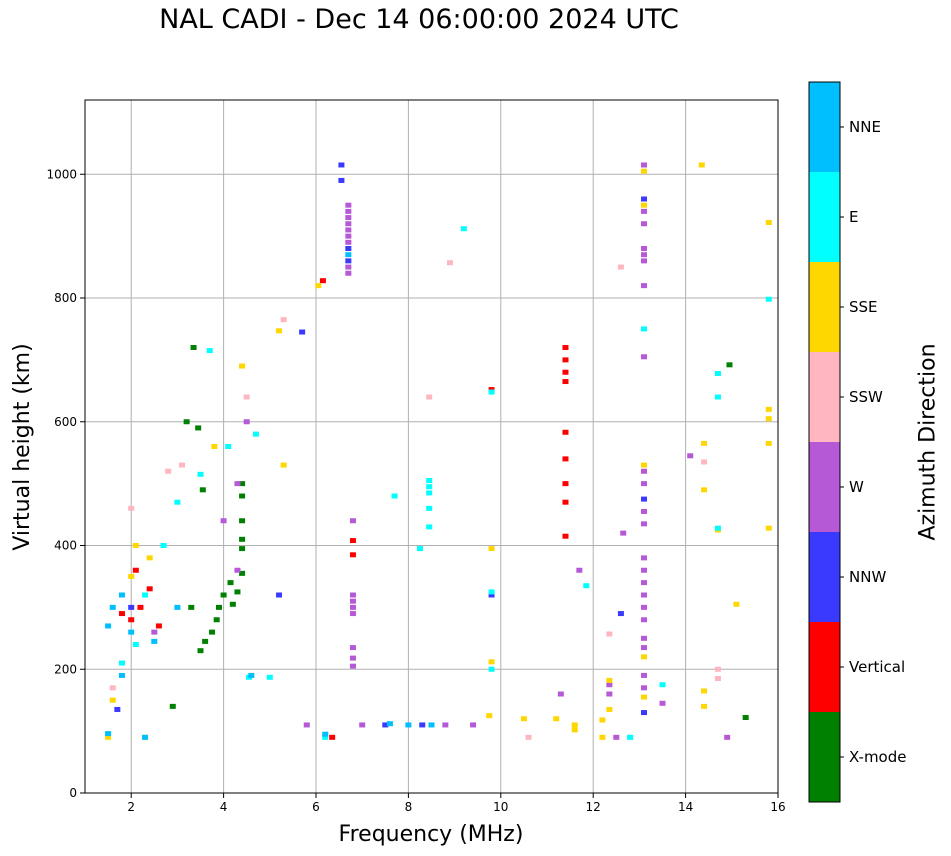 The height and width of the screenshot is (856, 951). Describe the element at coordinates (877, 667) in the screenshot. I see `colorbar-tick-label: Vertical` at that location.